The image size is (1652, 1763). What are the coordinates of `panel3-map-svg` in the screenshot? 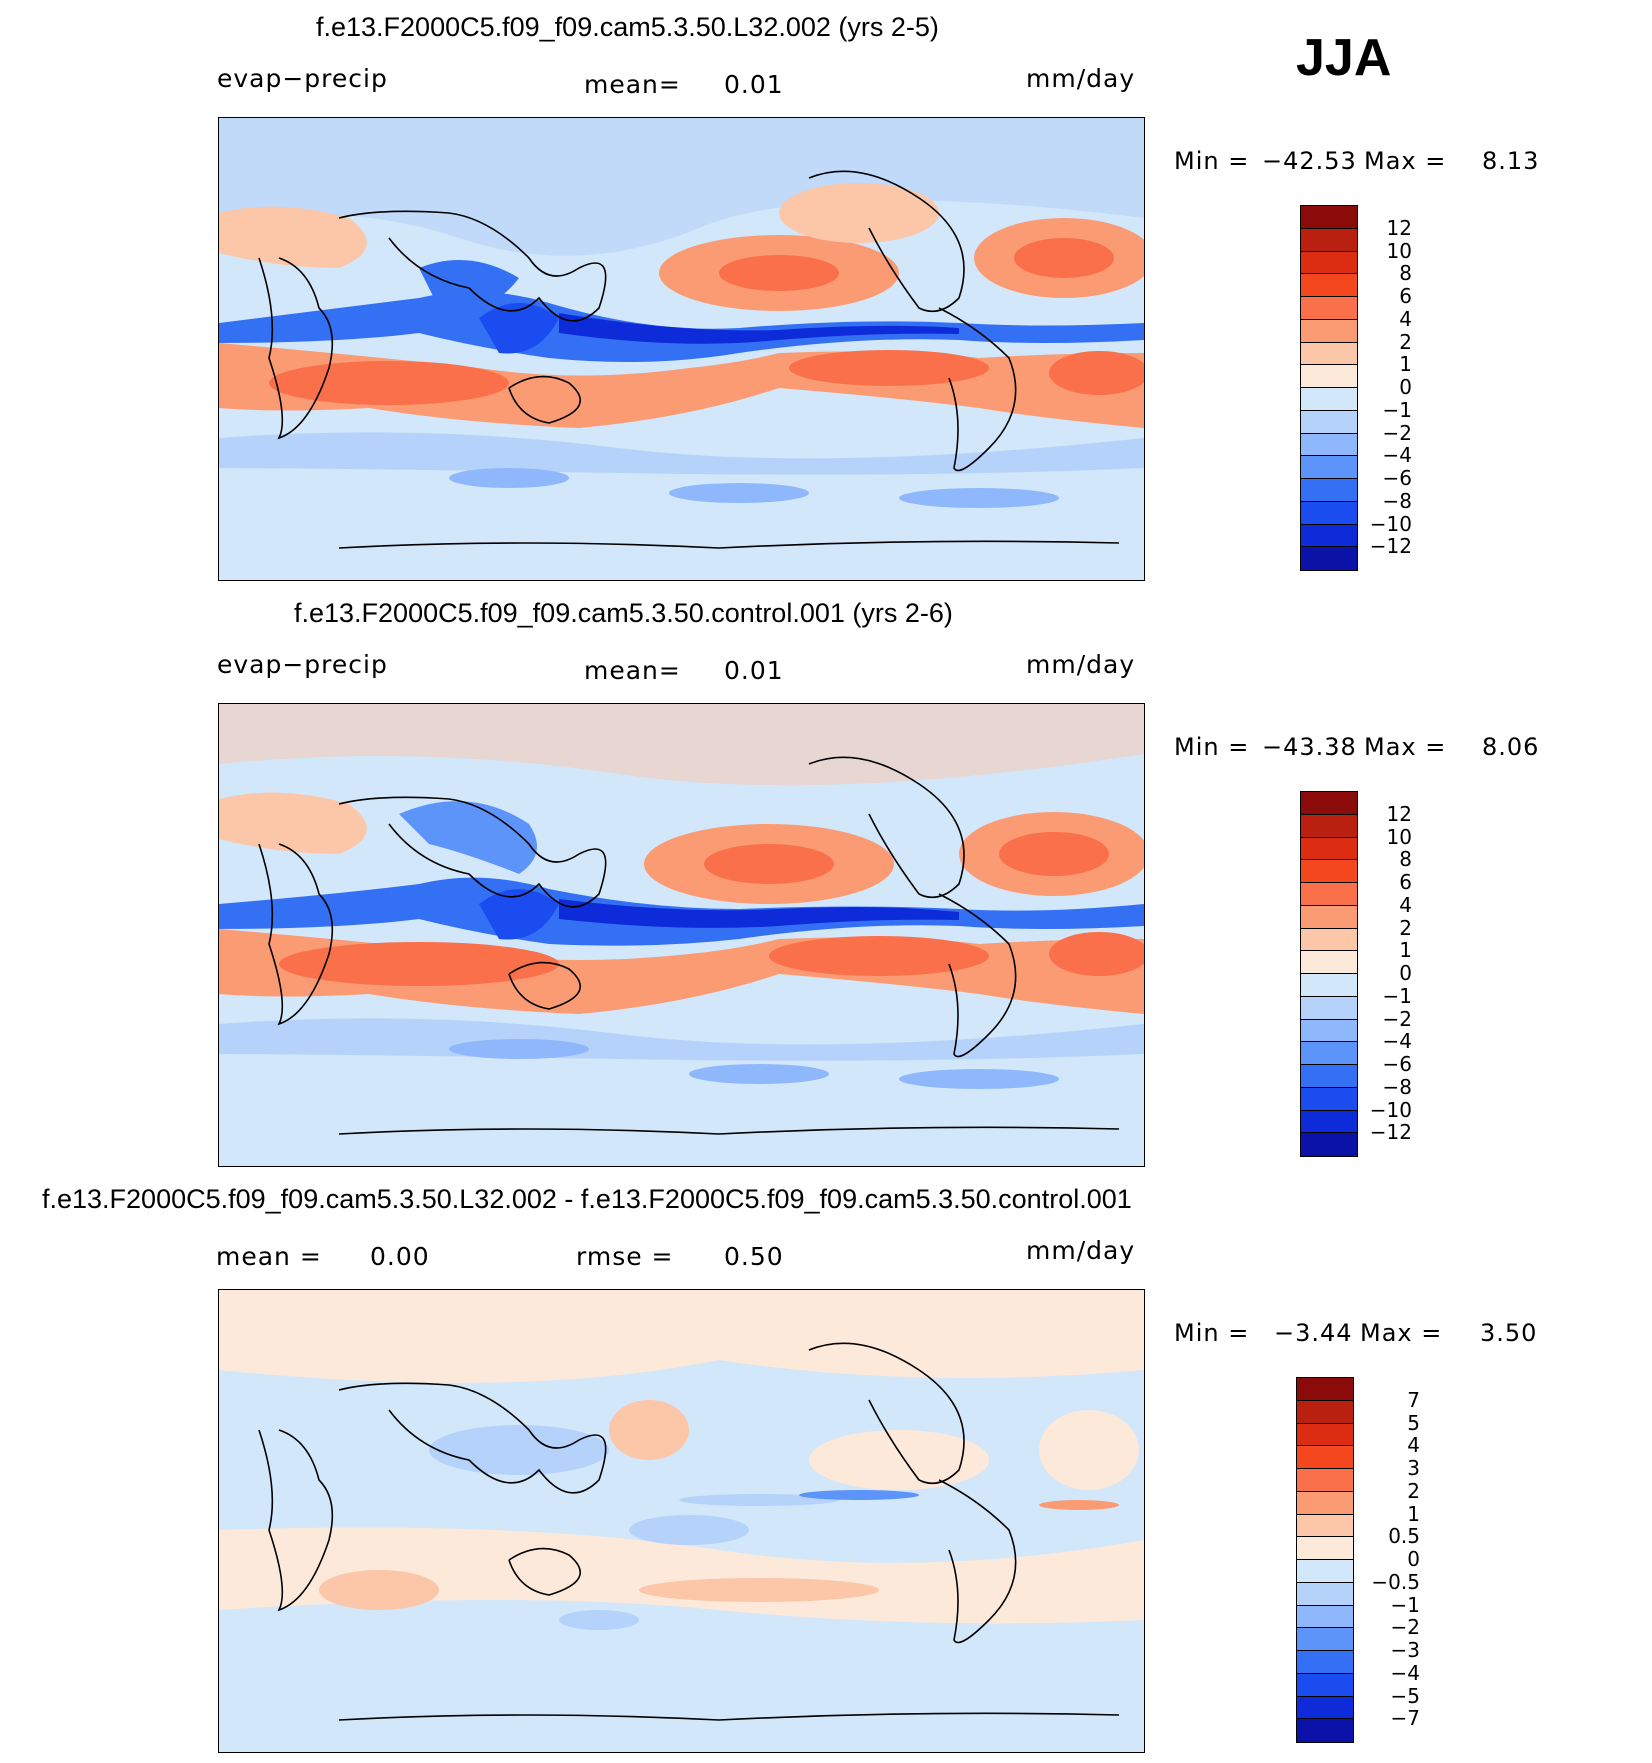 It's located at (681, 1521).